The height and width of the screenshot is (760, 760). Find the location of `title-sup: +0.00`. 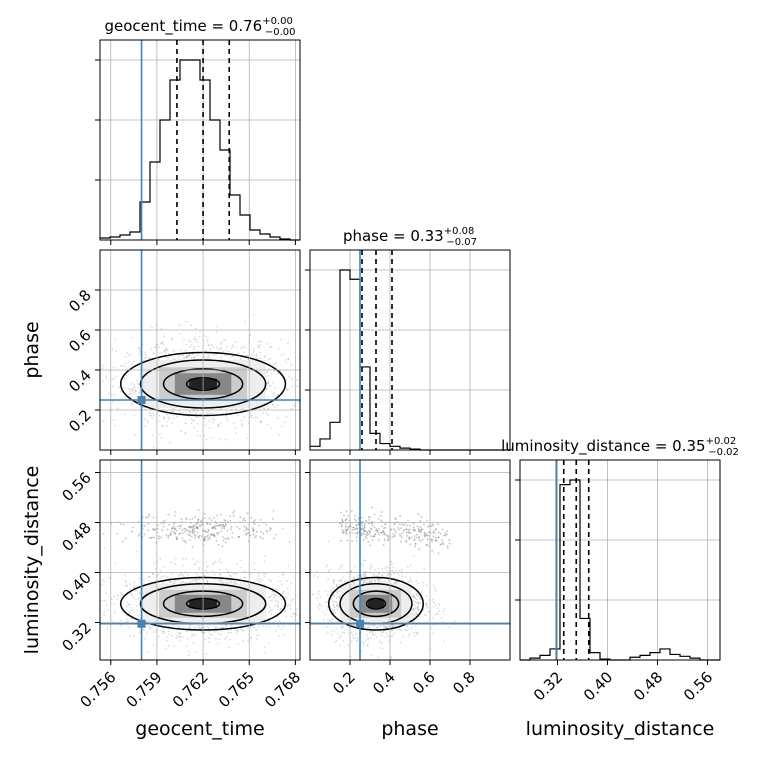

title-sup: +0.00 is located at coordinates (277, 21).